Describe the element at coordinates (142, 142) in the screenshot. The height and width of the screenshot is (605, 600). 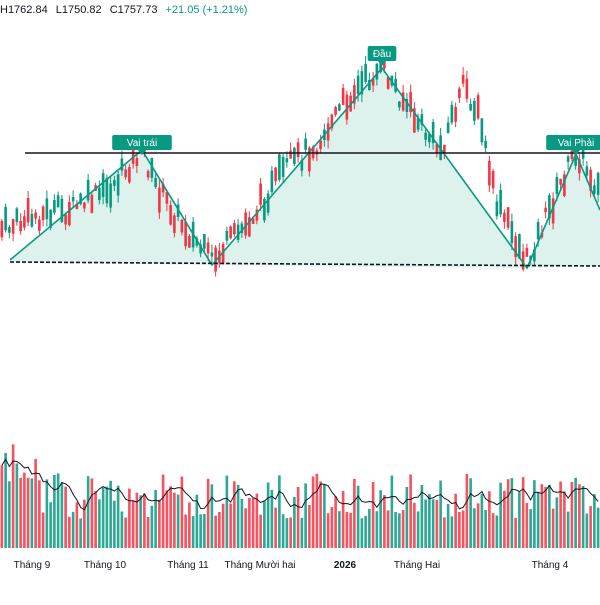
I see `label-left-shoulder-bg` at that location.